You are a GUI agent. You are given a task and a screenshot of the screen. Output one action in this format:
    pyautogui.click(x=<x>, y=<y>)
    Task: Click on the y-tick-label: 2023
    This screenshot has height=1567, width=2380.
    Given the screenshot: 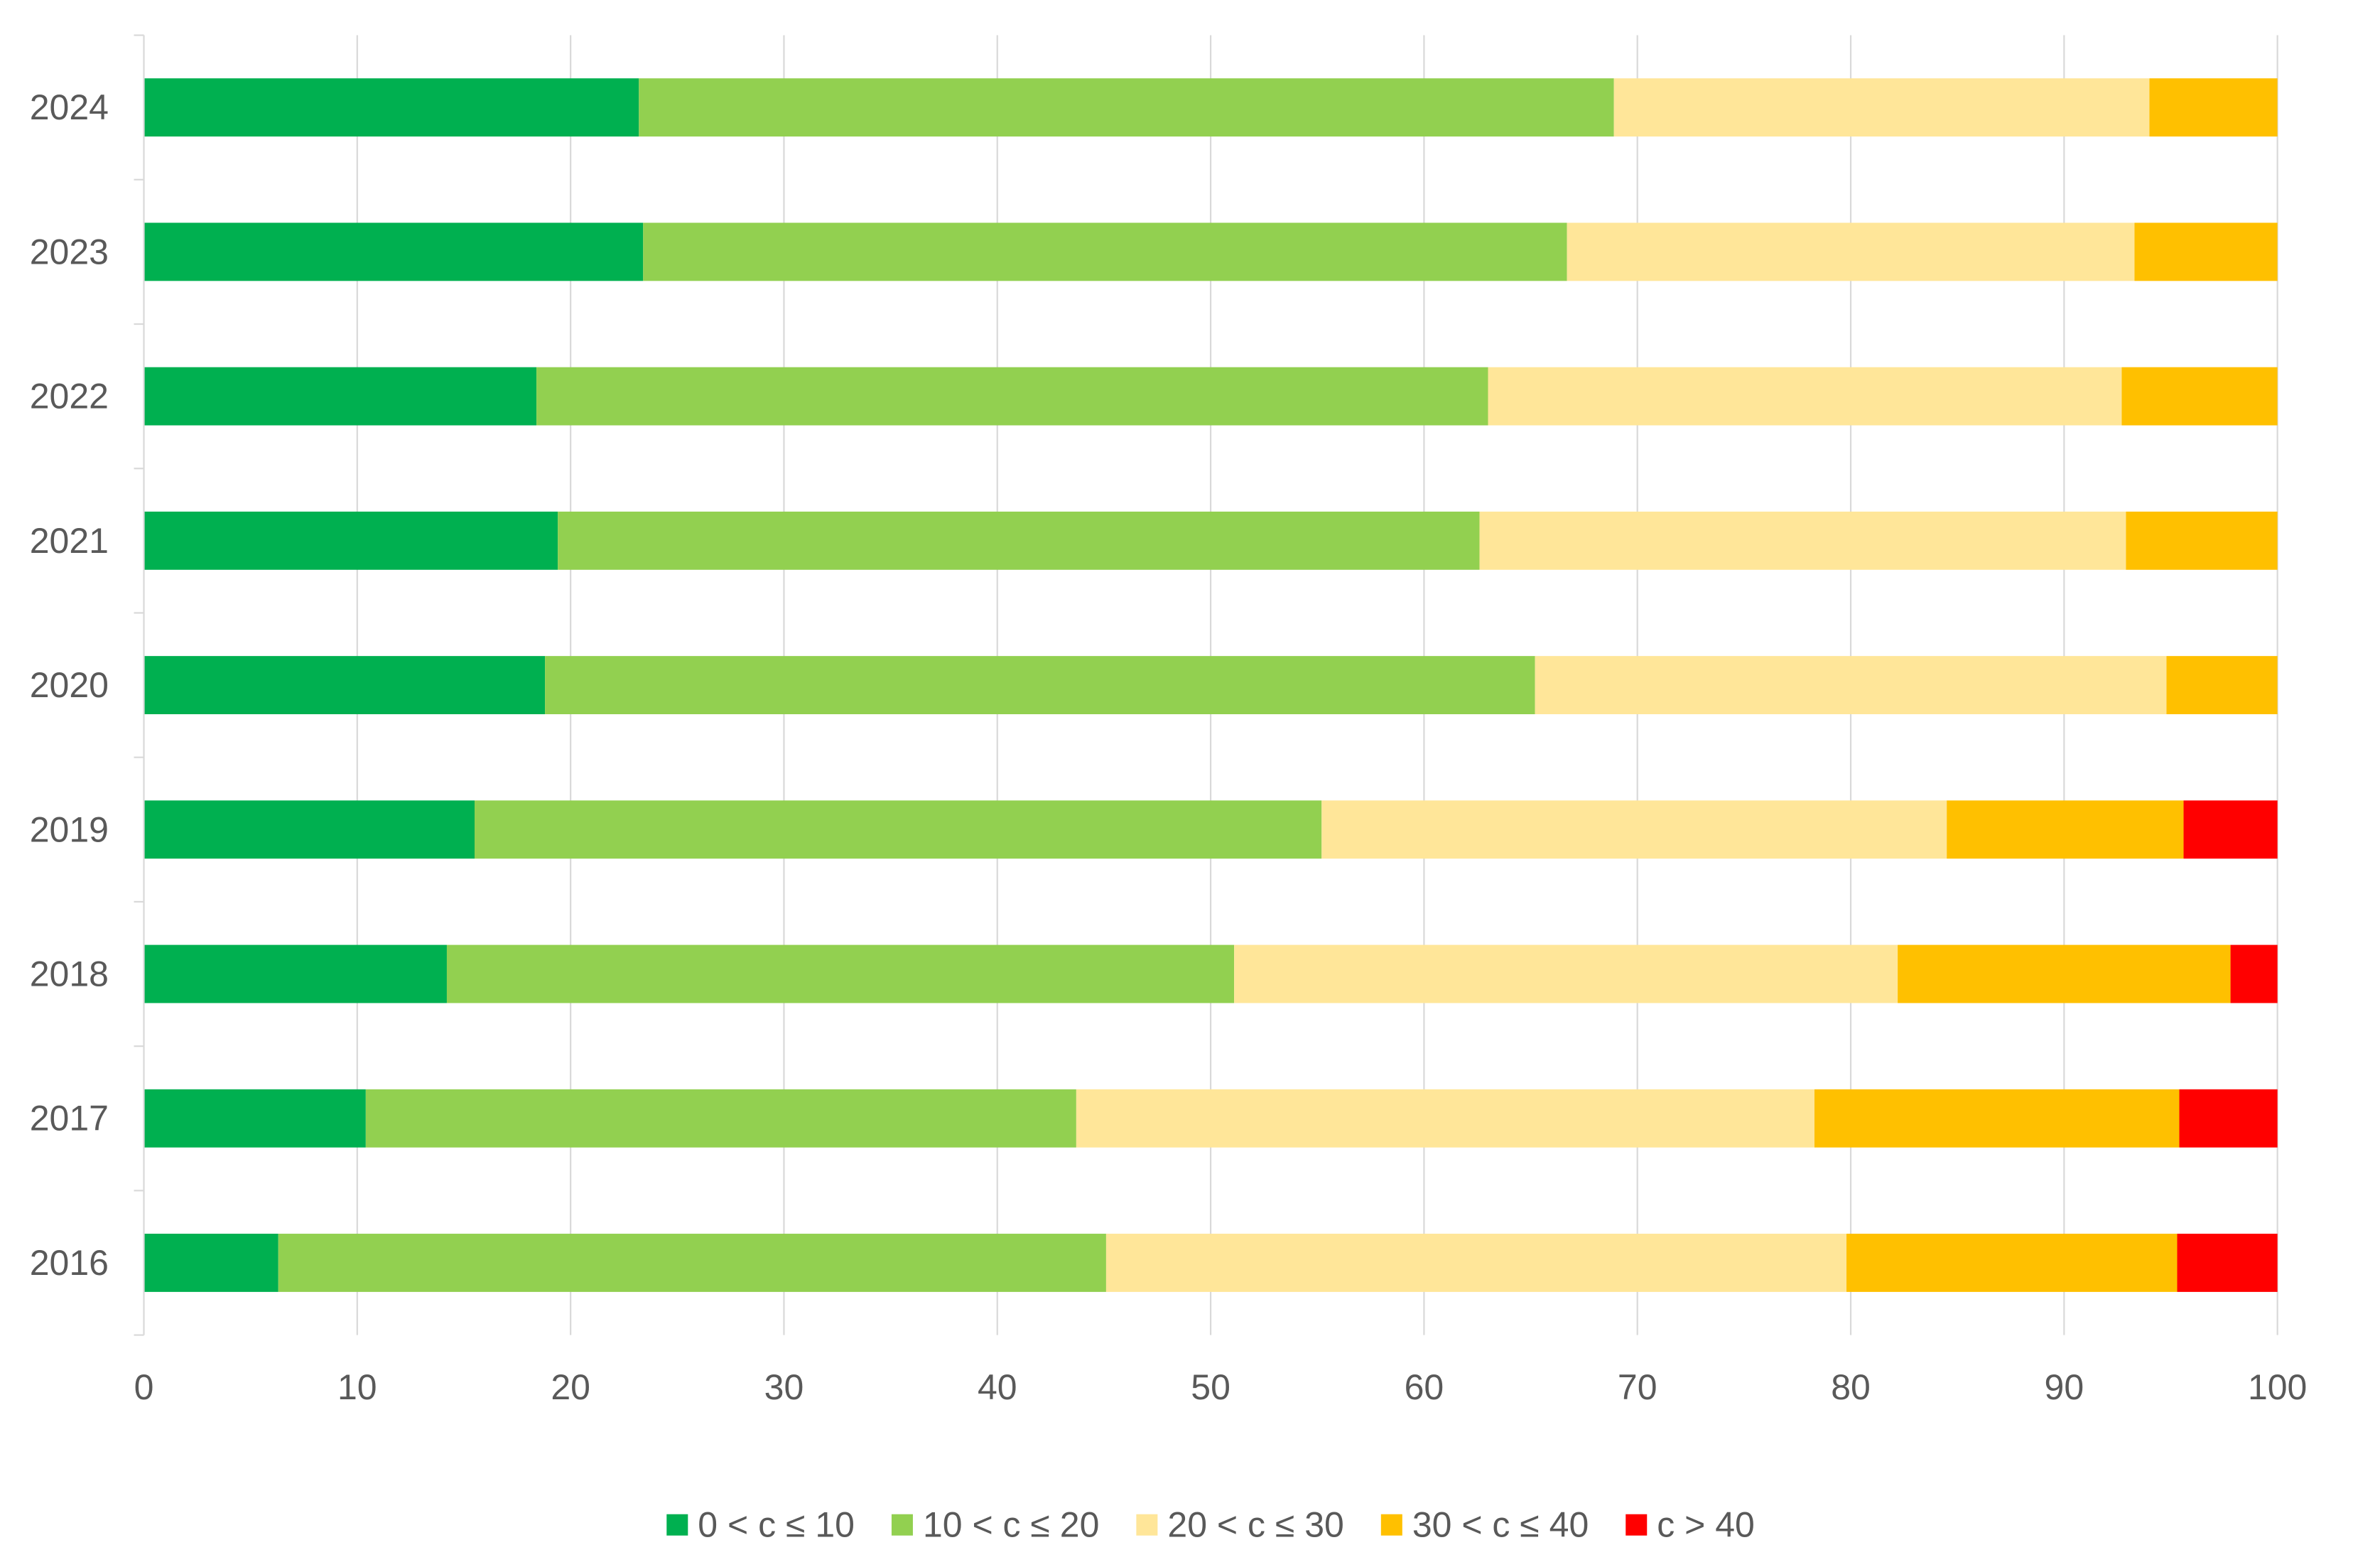 What is the action you would take?
    pyautogui.click(x=70, y=251)
    